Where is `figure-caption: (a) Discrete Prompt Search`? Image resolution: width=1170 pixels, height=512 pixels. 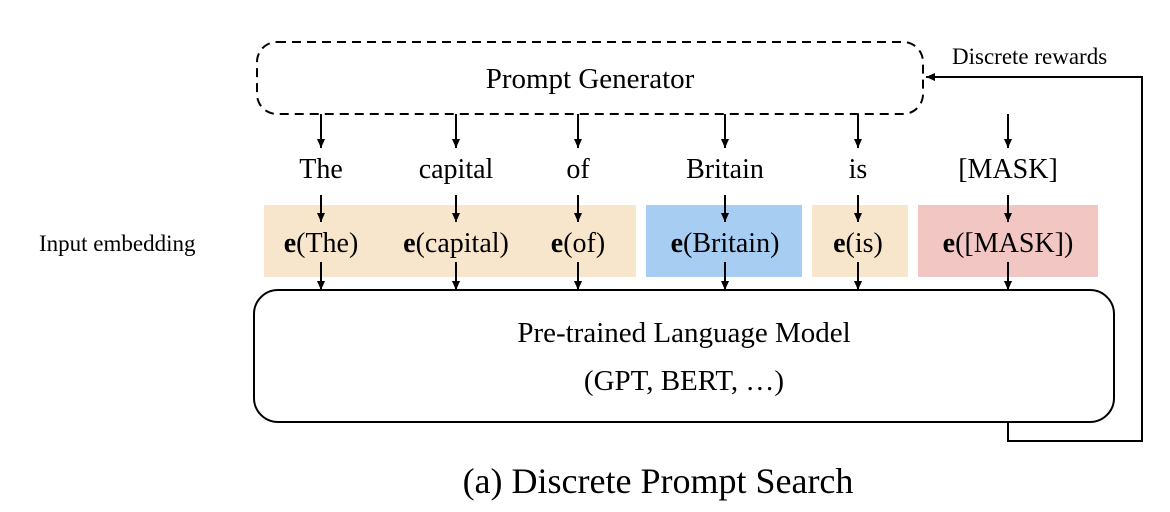
figure-caption: (a) Discrete Prompt Search is located at coordinates (658, 481).